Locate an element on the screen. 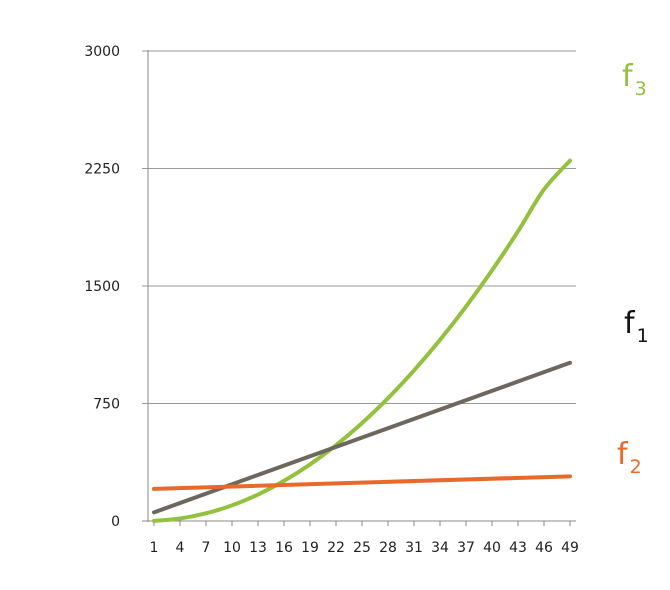  x-tick-label: 19 is located at coordinates (310, 548).